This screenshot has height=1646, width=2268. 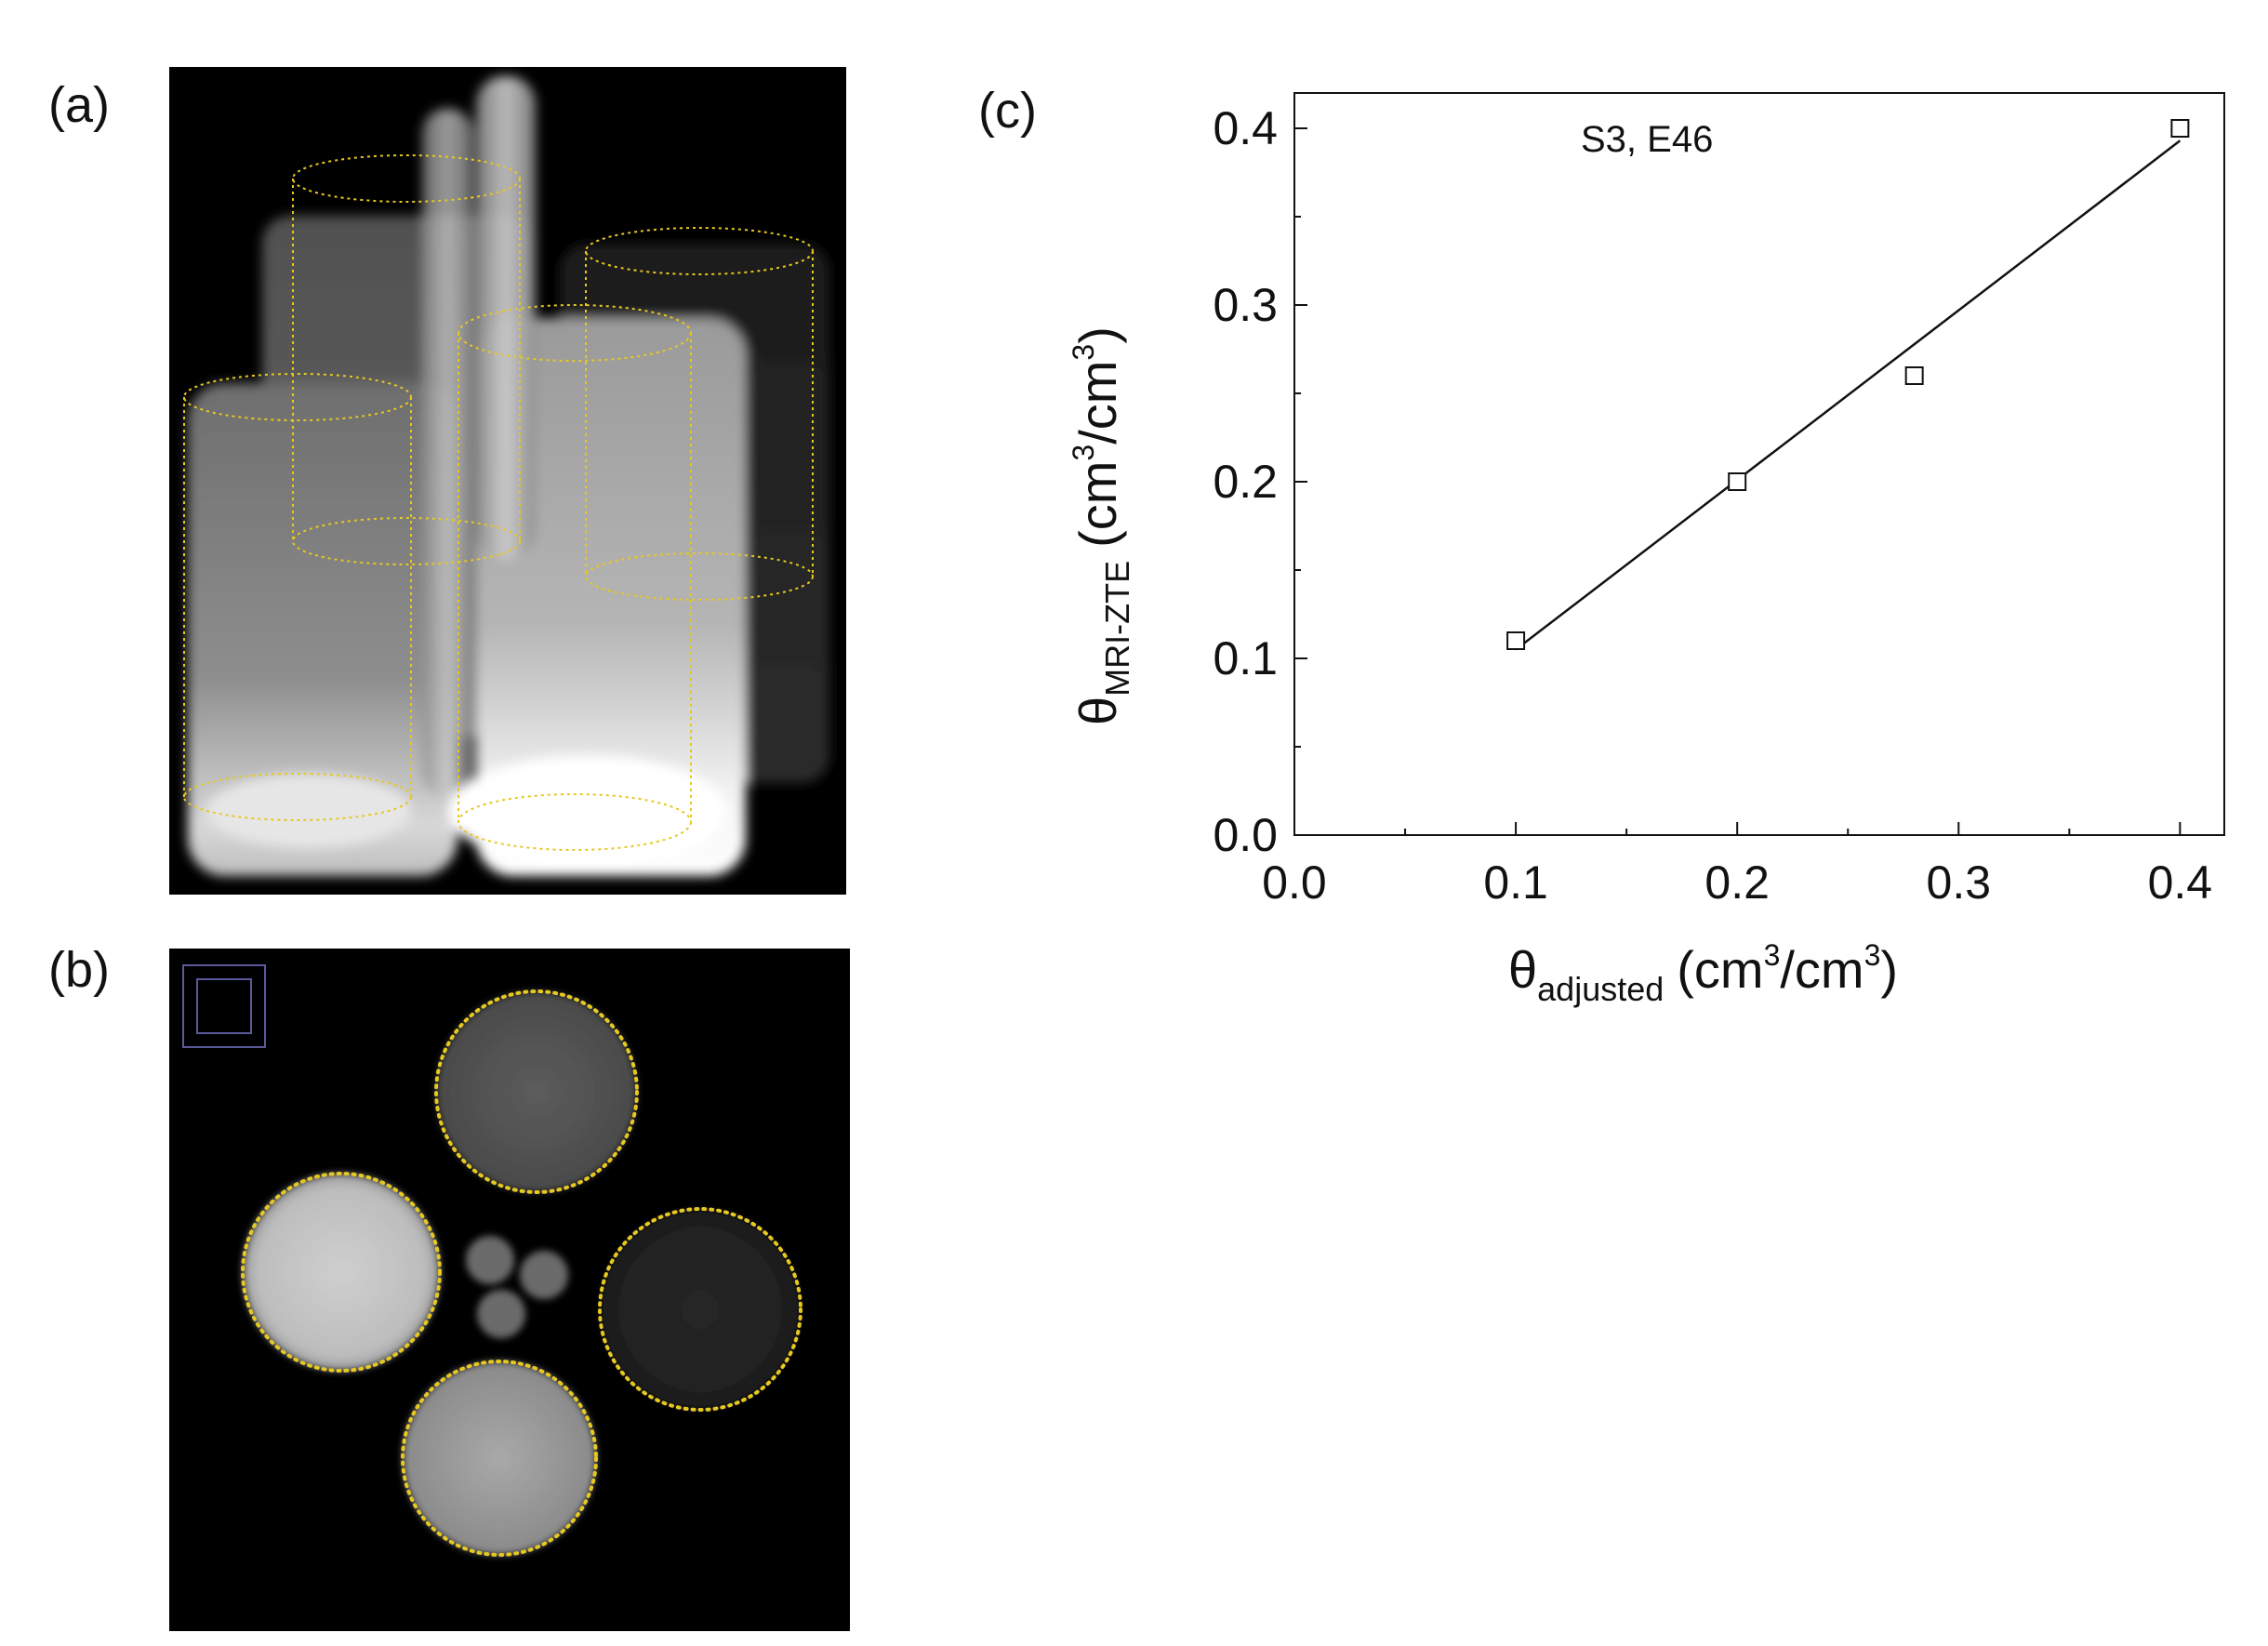 What do you see at coordinates (1294, 882) in the screenshot?
I see `x-tick-label: 0.0` at bounding box center [1294, 882].